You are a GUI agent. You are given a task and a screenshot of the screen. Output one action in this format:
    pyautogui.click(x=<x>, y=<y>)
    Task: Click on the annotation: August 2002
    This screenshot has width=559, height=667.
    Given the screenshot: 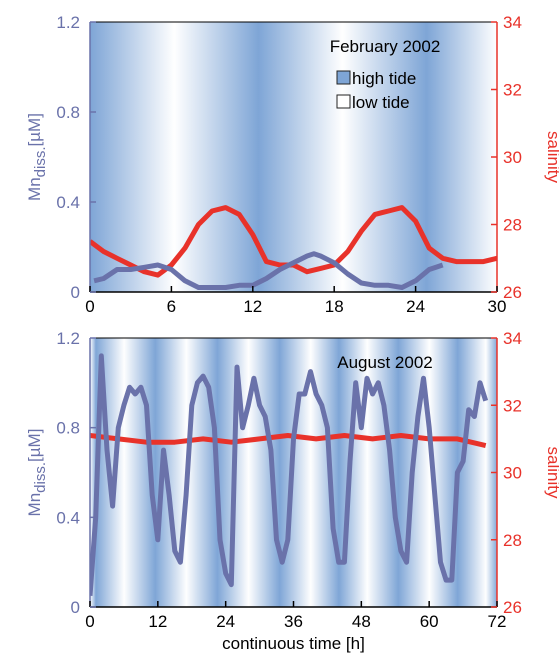 What is the action you would take?
    pyautogui.click(x=384, y=362)
    